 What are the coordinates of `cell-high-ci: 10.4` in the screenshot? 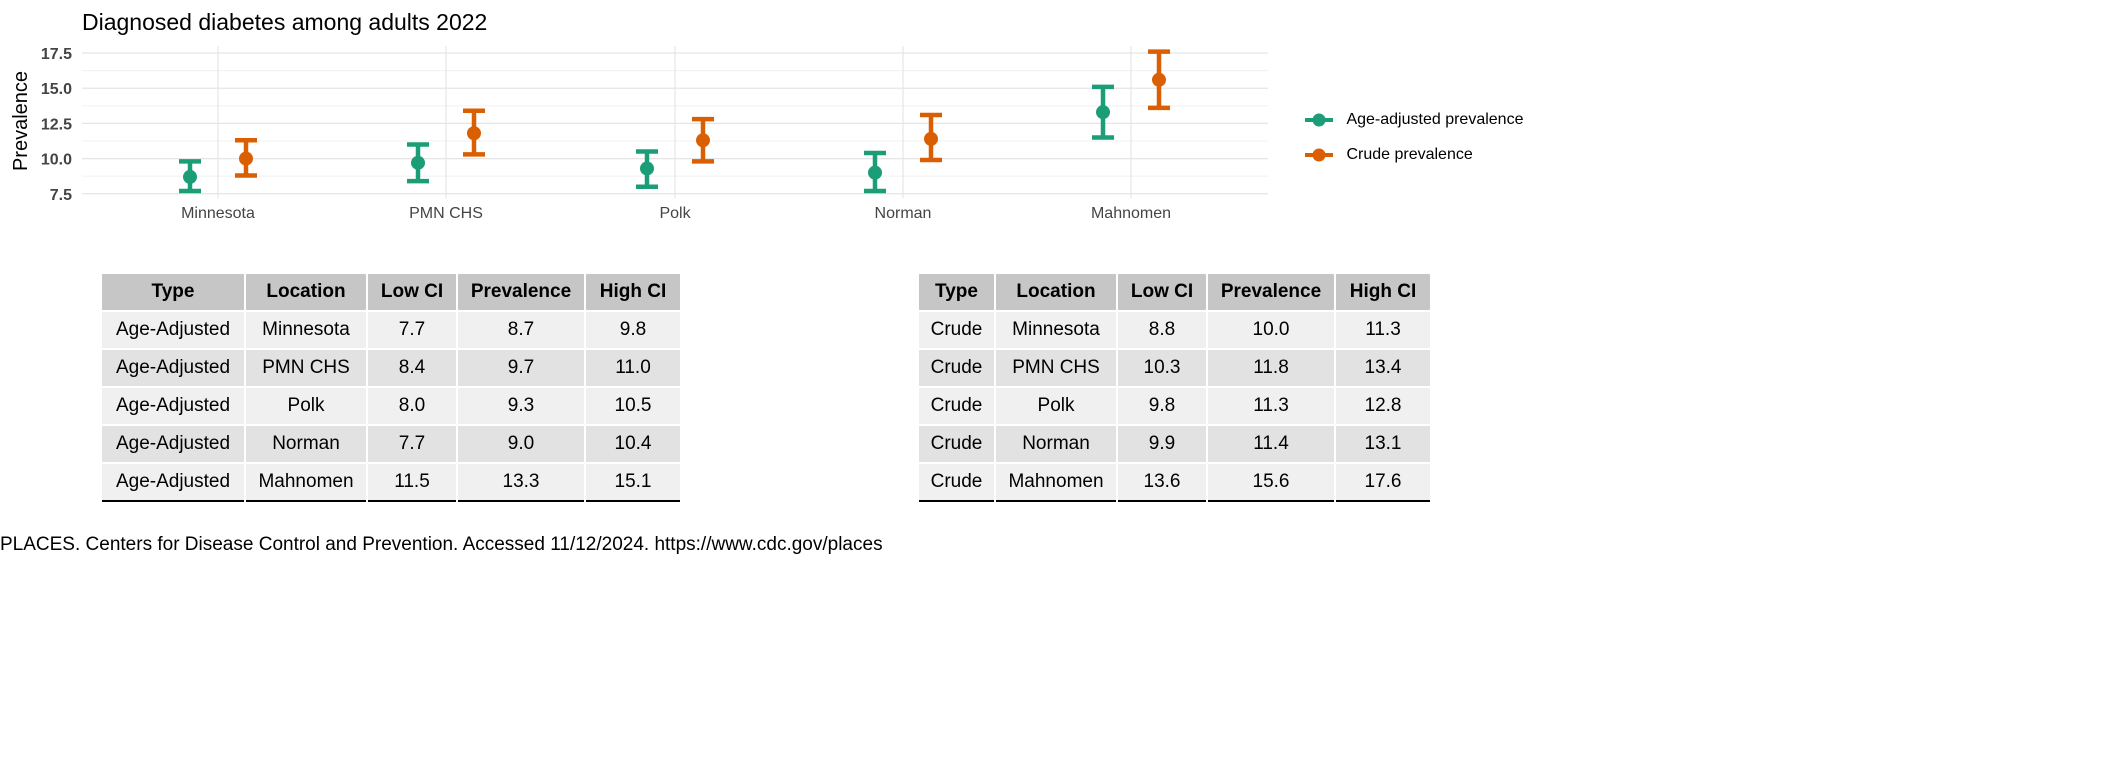 It's located at (633, 445).